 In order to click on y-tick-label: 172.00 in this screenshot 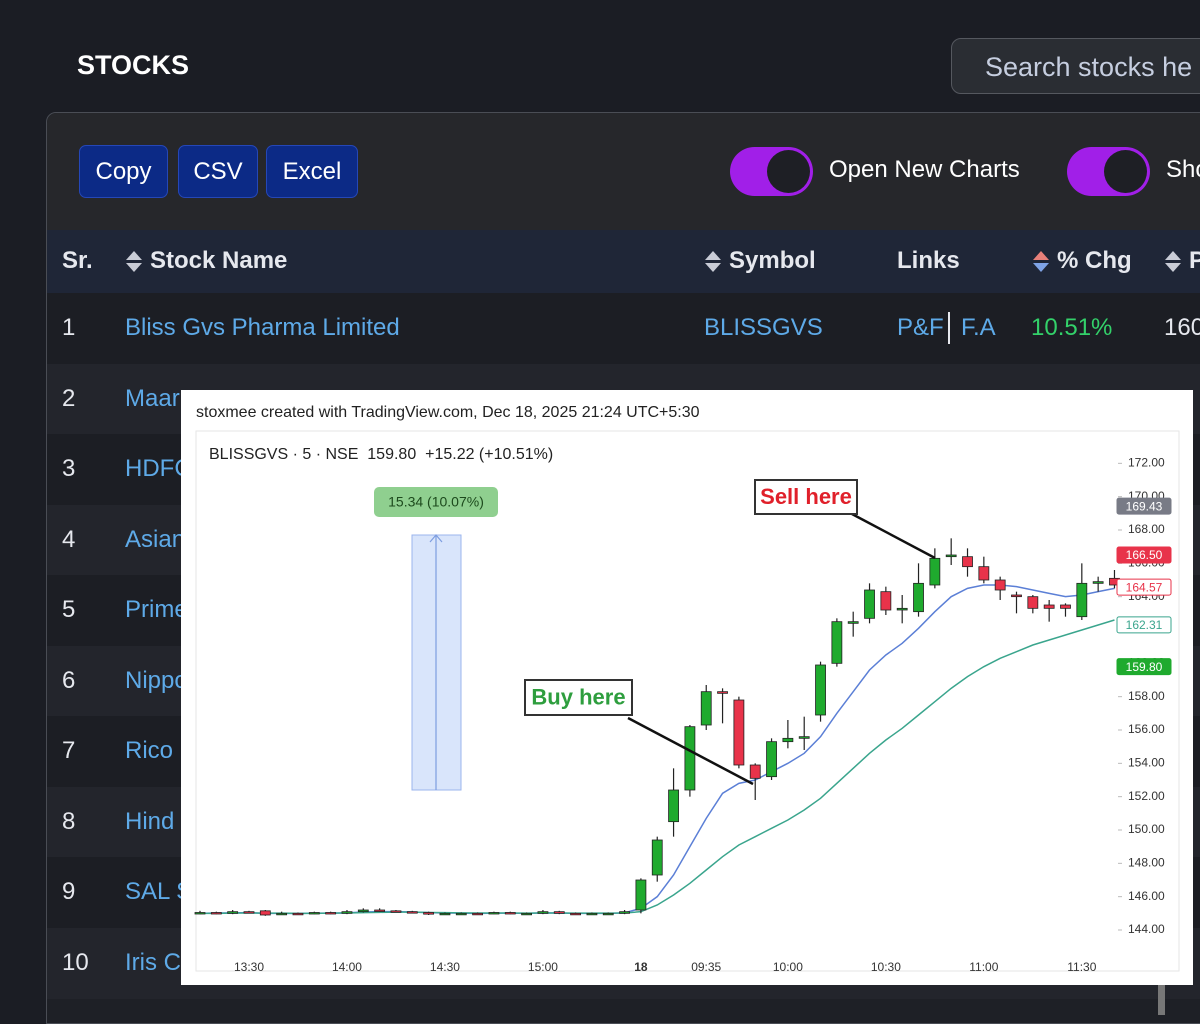, I will do `click(1146, 463)`.